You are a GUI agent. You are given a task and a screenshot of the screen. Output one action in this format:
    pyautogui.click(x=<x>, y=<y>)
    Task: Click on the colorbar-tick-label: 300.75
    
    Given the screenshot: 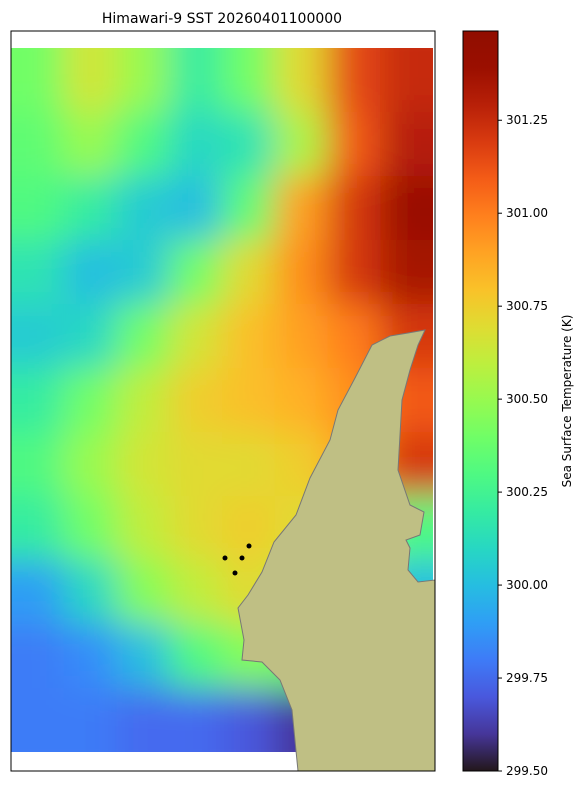 What is the action you would take?
    pyautogui.click(x=527, y=306)
    